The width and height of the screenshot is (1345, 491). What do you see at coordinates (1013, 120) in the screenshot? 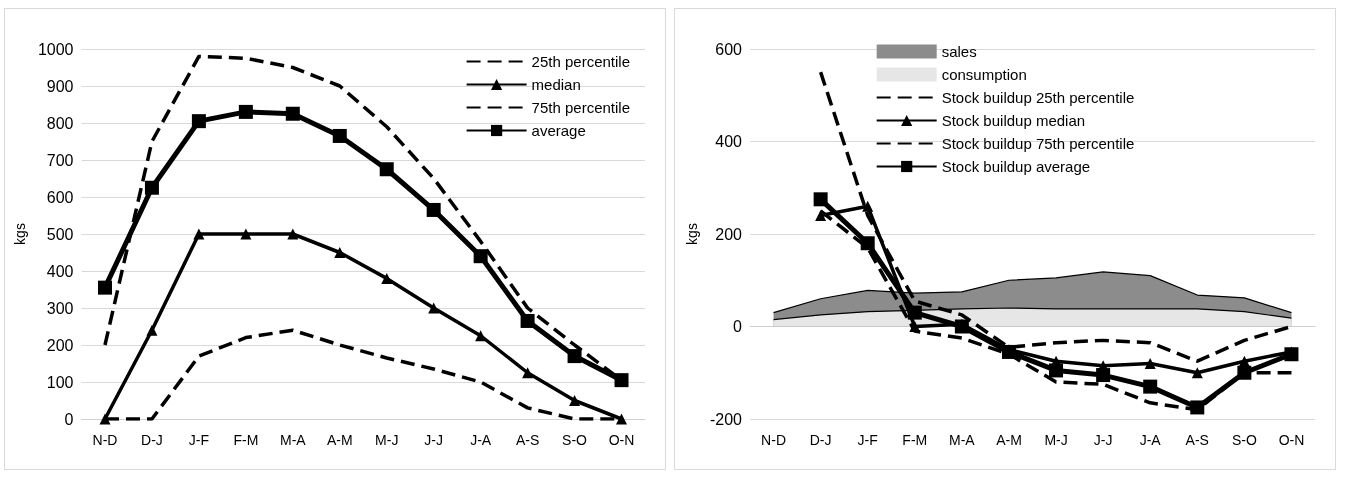
I see `legend-label: Stock buildup median` at bounding box center [1013, 120].